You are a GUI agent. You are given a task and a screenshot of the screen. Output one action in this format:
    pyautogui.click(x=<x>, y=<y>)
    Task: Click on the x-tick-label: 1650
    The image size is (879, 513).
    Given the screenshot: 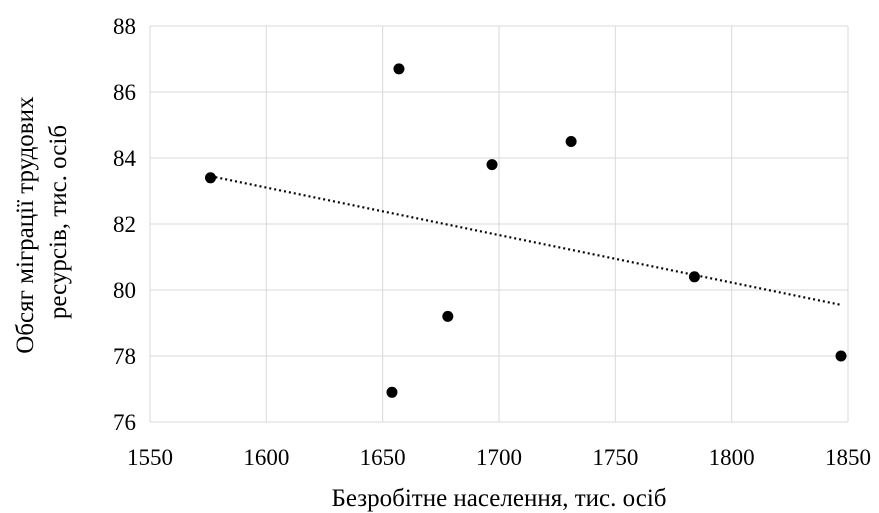 What is the action you would take?
    pyautogui.click(x=383, y=457)
    